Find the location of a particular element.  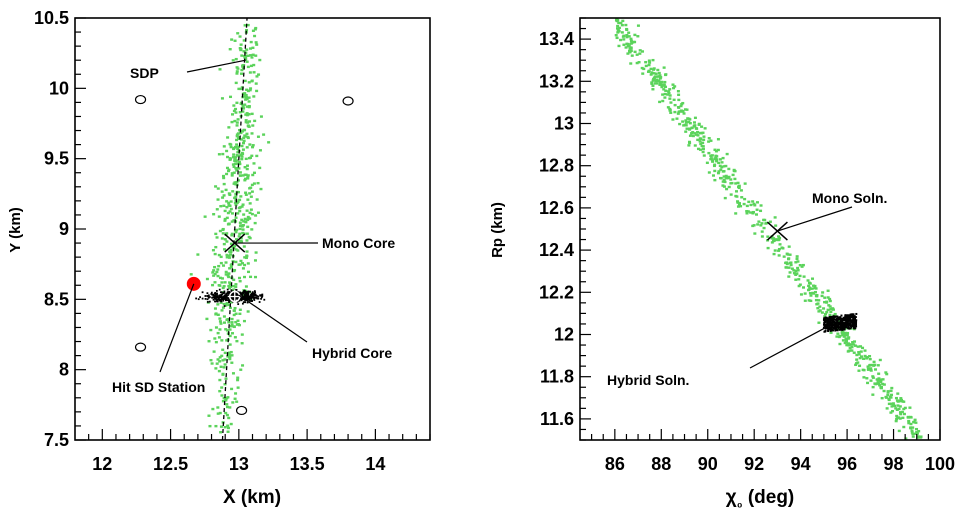

annotation-label: SDP is located at coordinates (144, 73).